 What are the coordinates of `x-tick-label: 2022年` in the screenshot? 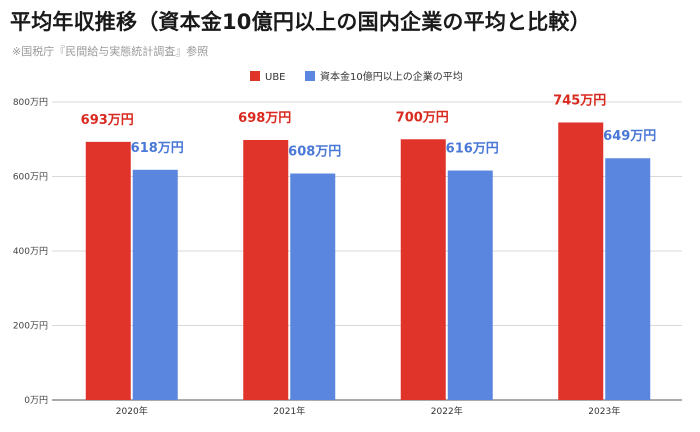 It's located at (447, 411).